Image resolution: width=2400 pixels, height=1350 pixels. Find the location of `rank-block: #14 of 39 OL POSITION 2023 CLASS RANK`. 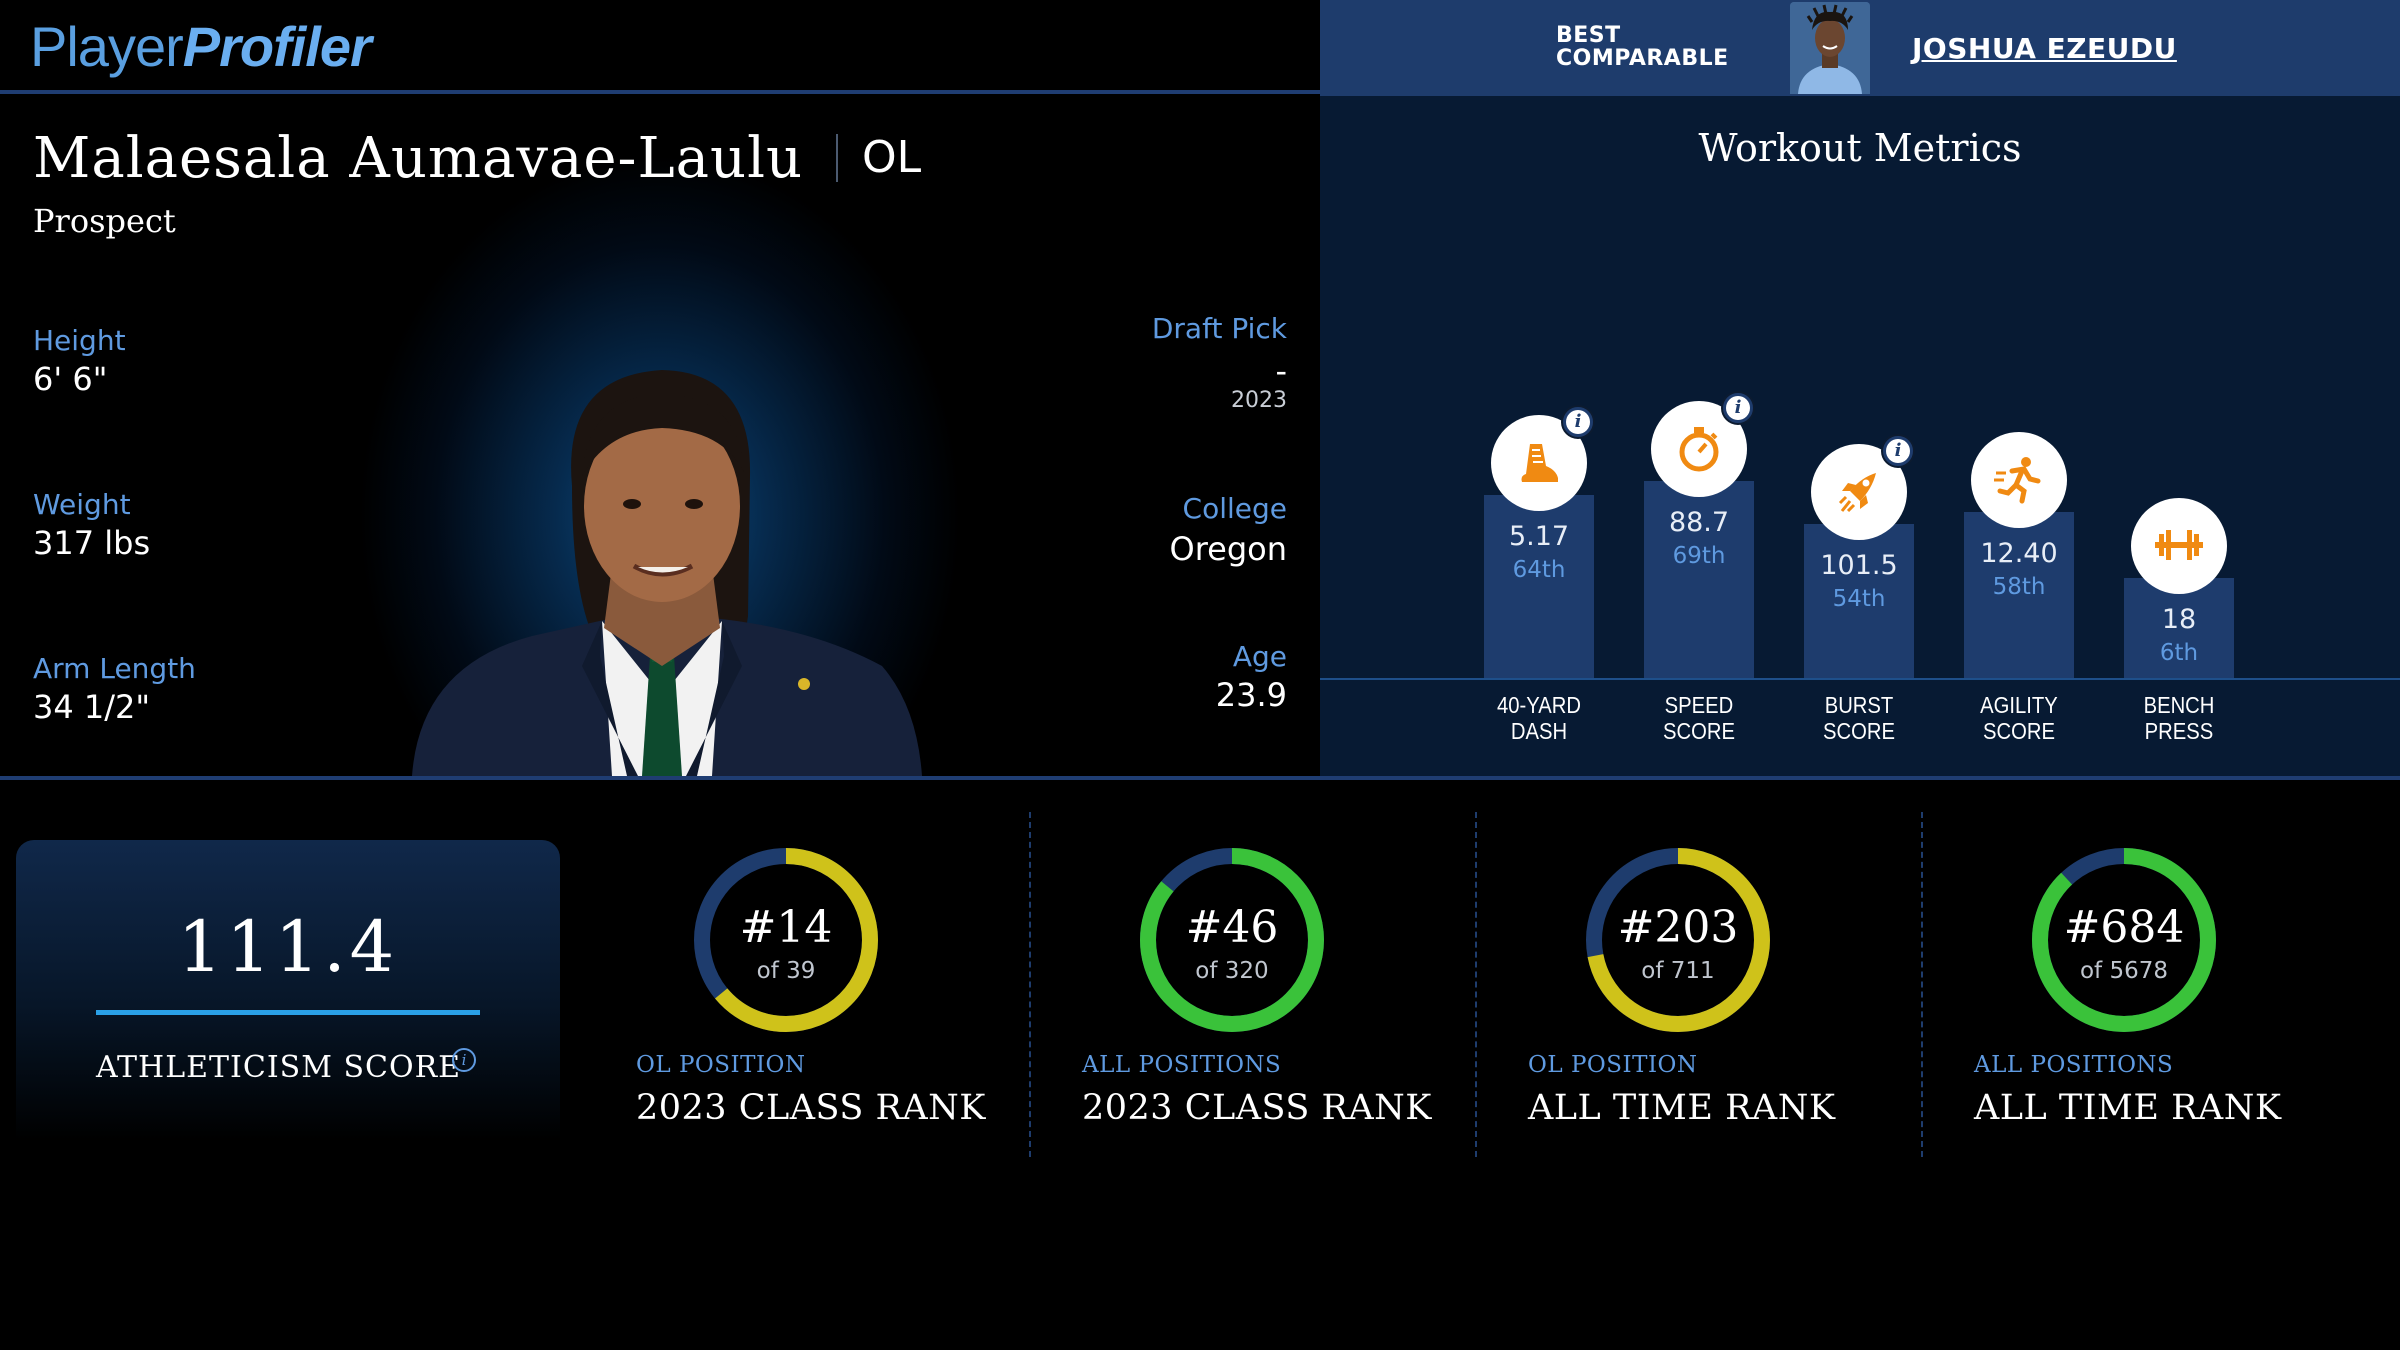

rank-block: #14 of 39 OL POSITION 2023 CLASS RANK is located at coordinates (836, 990).